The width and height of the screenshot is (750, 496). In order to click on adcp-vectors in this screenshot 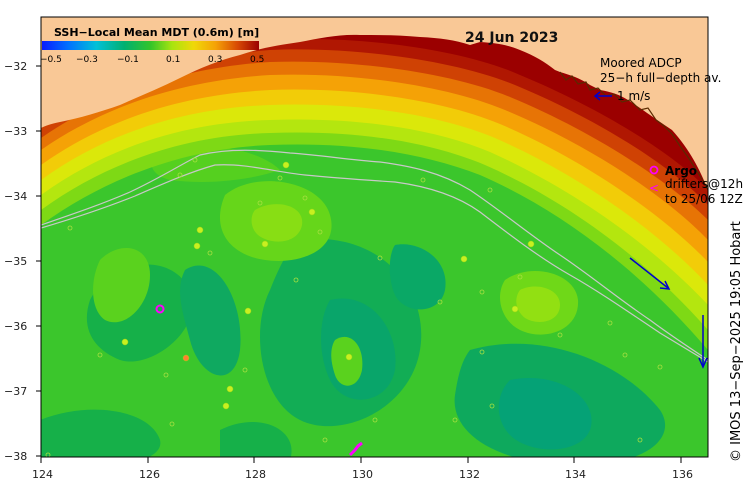, I will do `click(668, 313)`.